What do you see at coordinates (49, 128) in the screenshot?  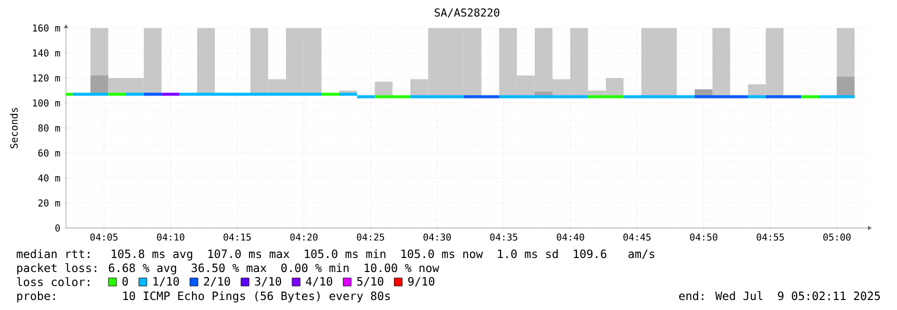 I see `y-tick-label: 80 m` at bounding box center [49, 128].